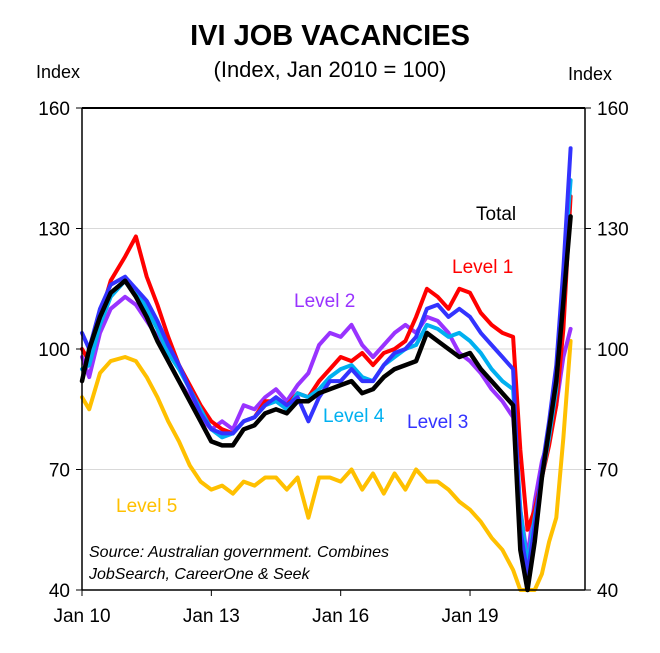 The height and width of the screenshot is (653, 660). Describe the element at coordinates (211, 616) in the screenshot. I see `x-tick-label-1: Jan 13` at that location.